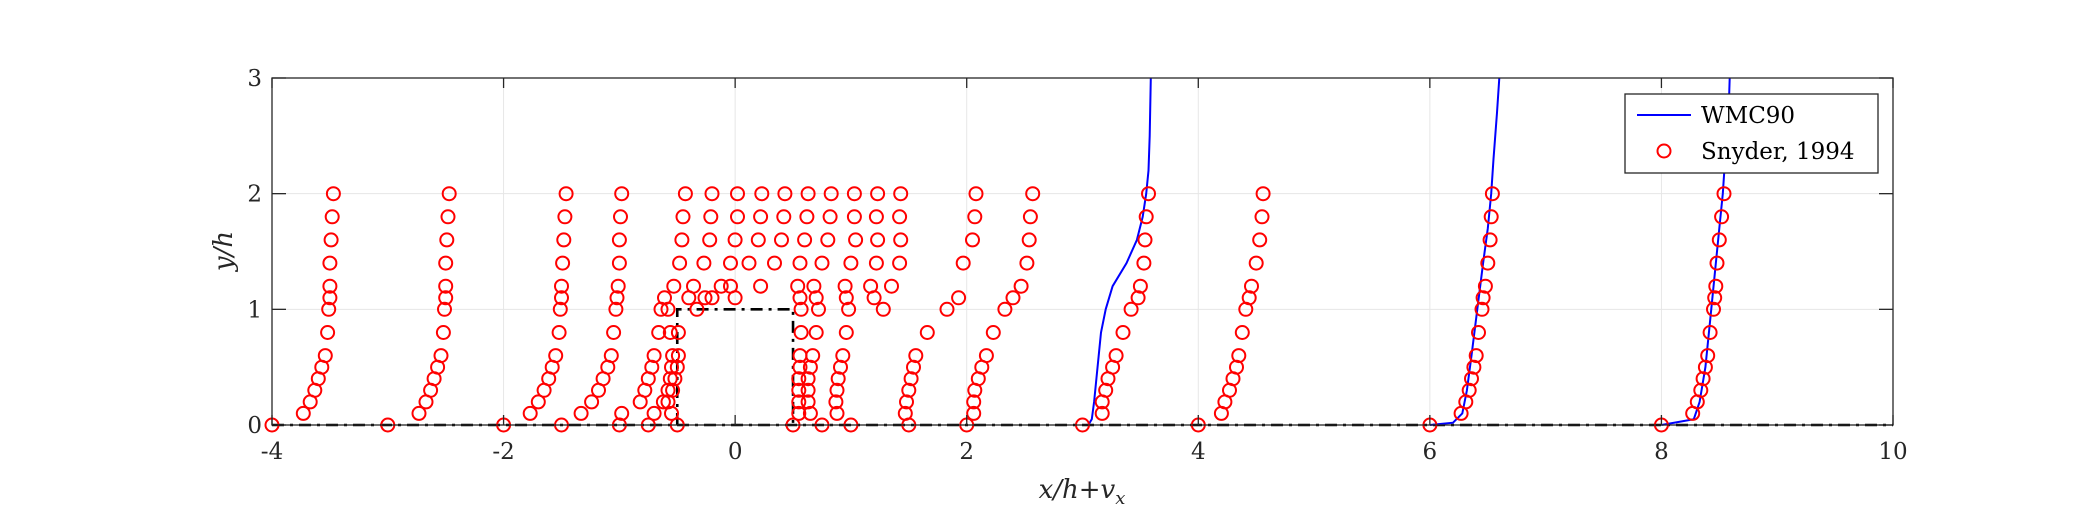 The height and width of the screenshot is (521, 2083). I want to click on y-tick-label: 2, so click(254, 195).